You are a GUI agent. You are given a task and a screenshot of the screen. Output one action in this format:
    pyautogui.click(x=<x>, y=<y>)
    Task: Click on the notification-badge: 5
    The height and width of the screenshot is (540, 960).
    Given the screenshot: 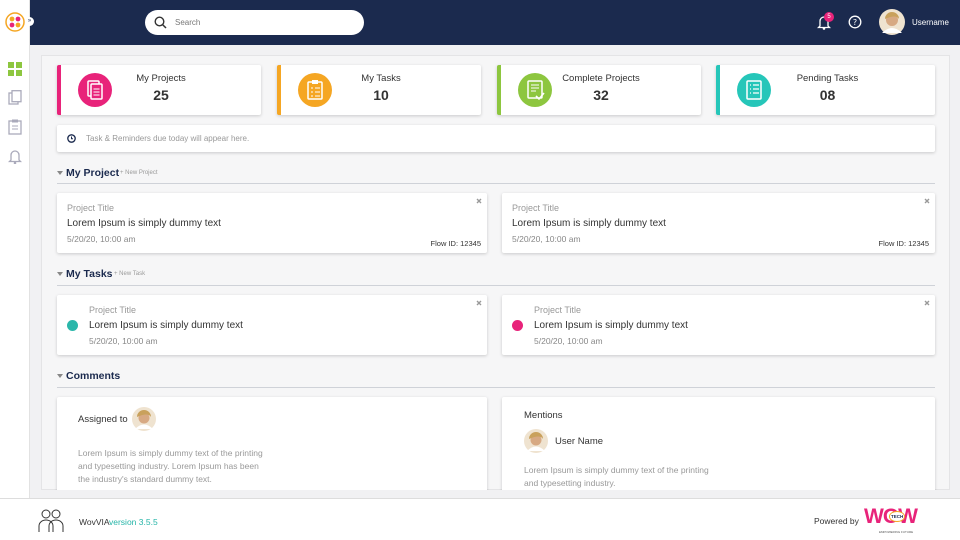 What is the action you would take?
    pyautogui.click(x=829, y=17)
    